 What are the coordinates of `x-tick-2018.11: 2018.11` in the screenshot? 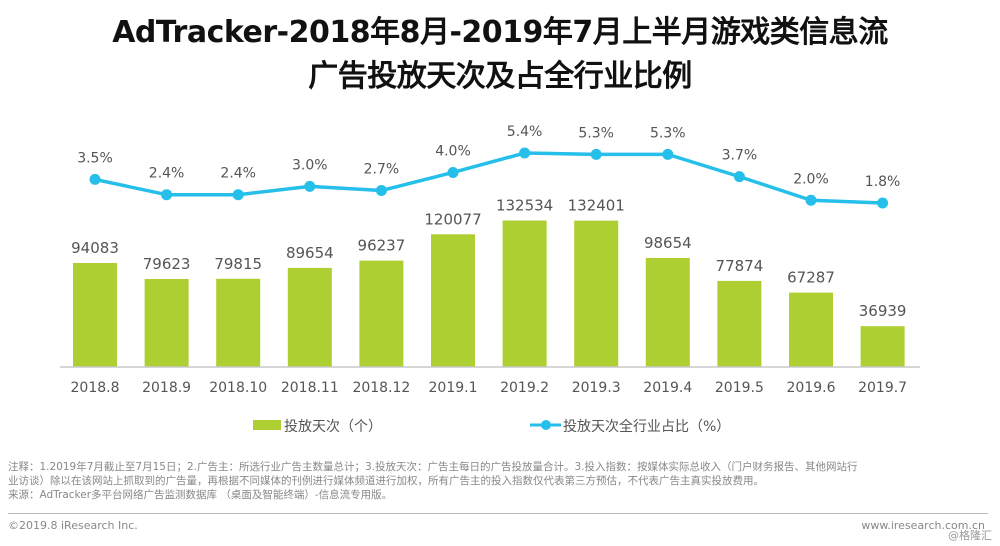 It's located at (310, 388).